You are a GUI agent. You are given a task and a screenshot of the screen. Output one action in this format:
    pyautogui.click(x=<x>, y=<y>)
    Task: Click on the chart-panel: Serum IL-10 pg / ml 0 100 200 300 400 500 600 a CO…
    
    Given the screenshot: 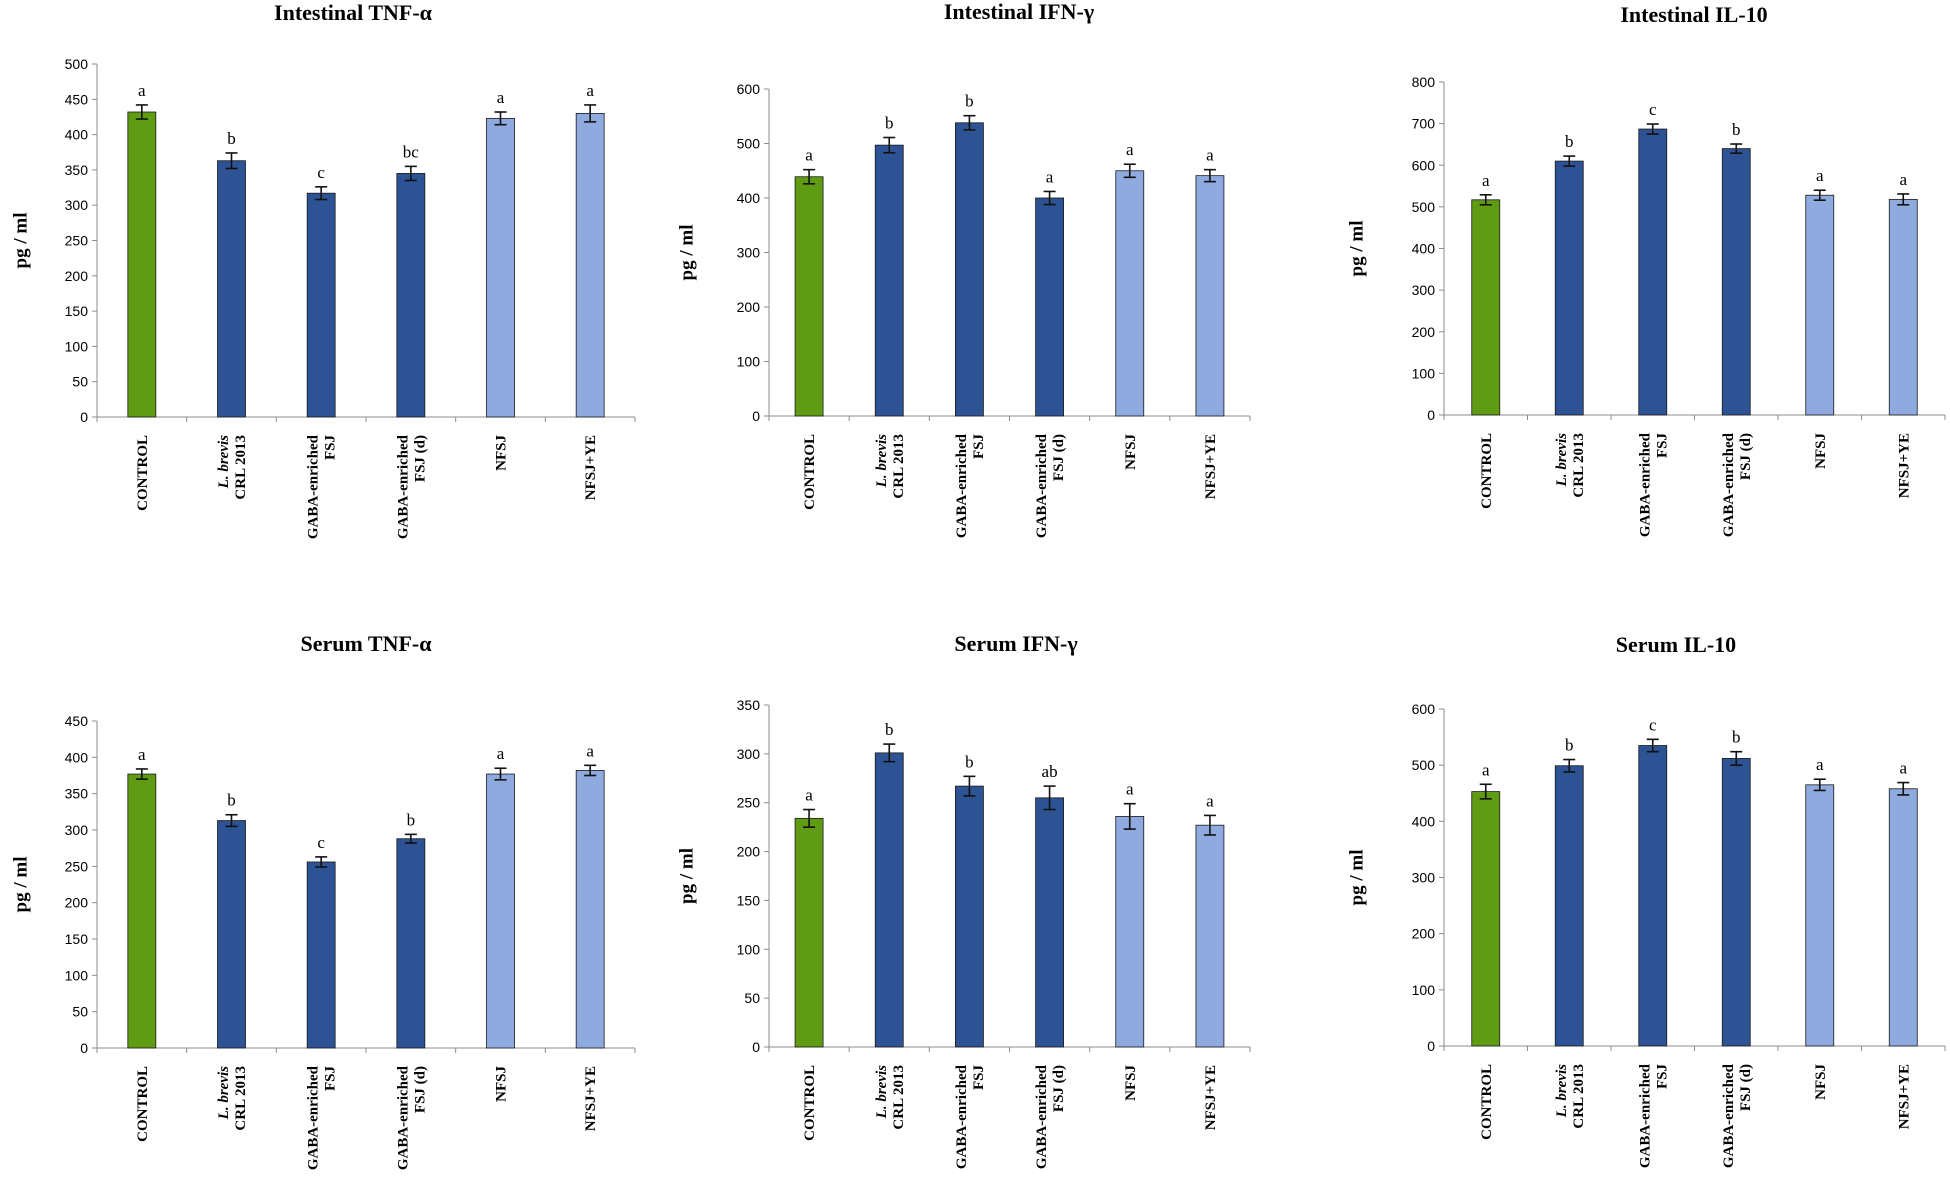 What is the action you would take?
    pyautogui.click(x=1646, y=900)
    